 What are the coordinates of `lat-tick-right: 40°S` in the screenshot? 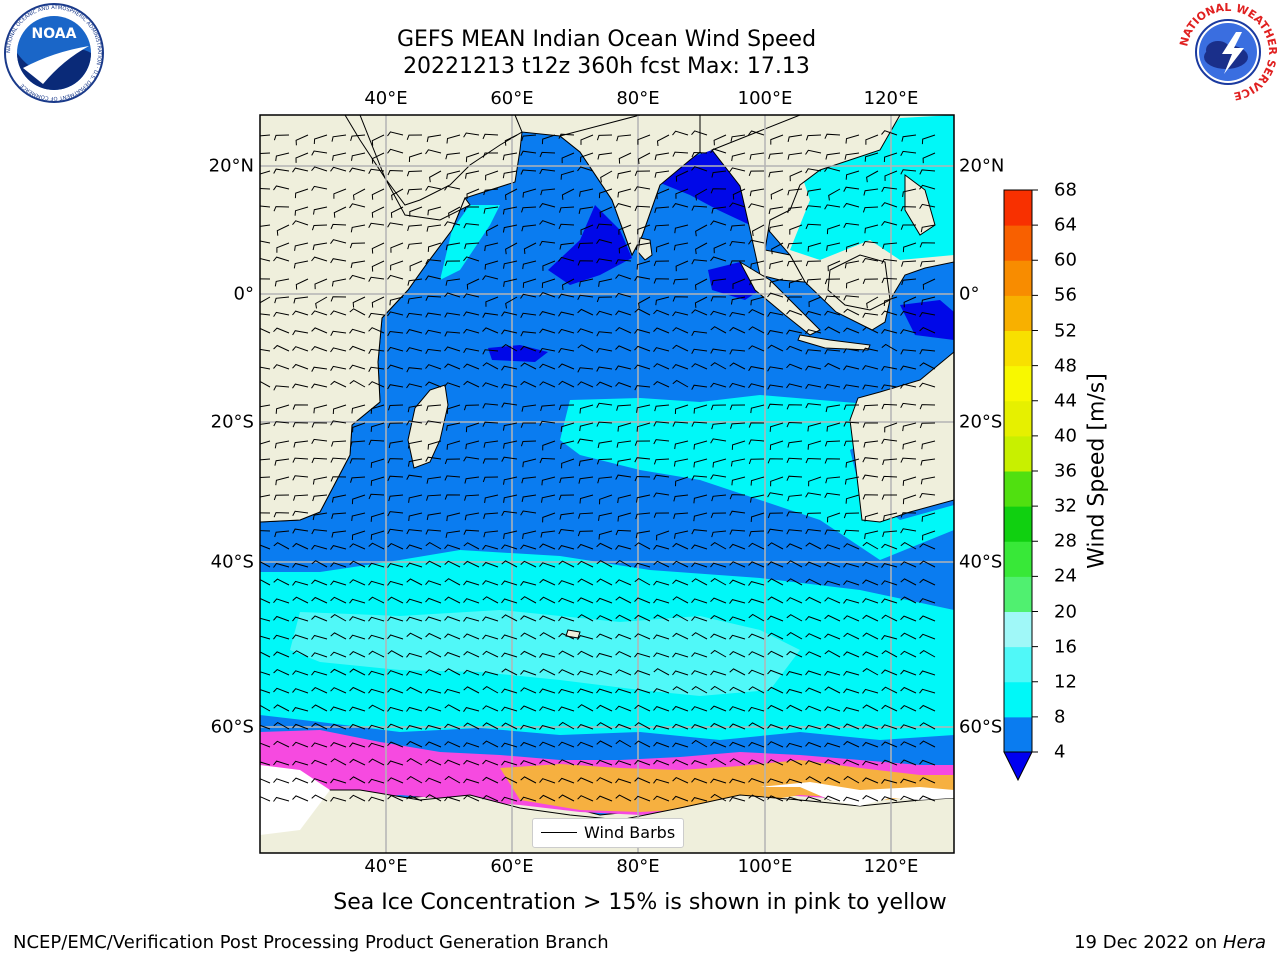 It's located at (981, 562).